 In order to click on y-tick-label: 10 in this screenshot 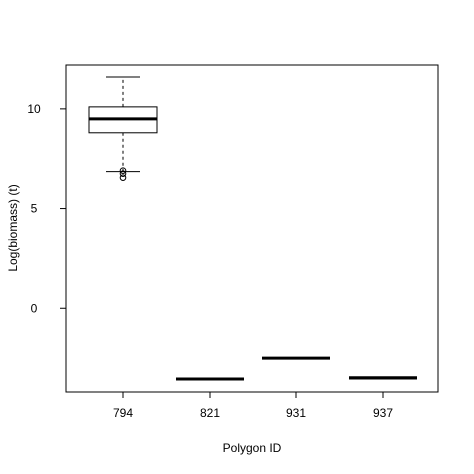, I will do `click(34, 109)`.